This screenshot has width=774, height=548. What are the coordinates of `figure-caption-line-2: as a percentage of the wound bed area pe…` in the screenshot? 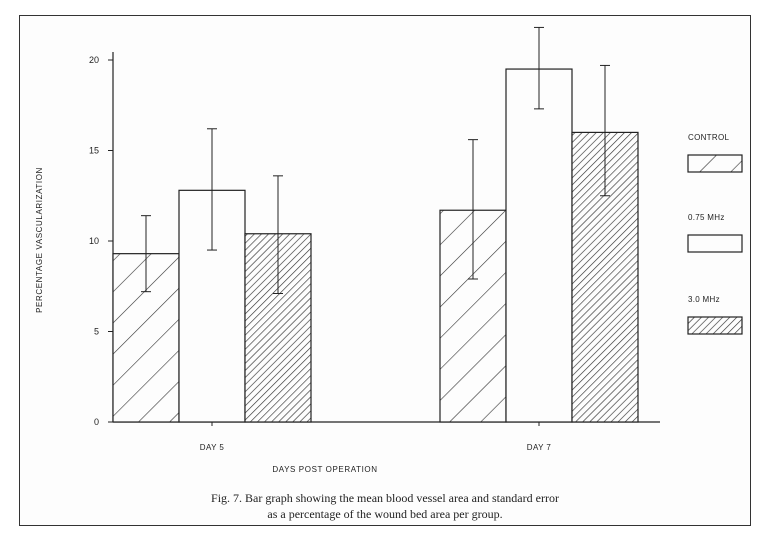 It's located at (385, 514).